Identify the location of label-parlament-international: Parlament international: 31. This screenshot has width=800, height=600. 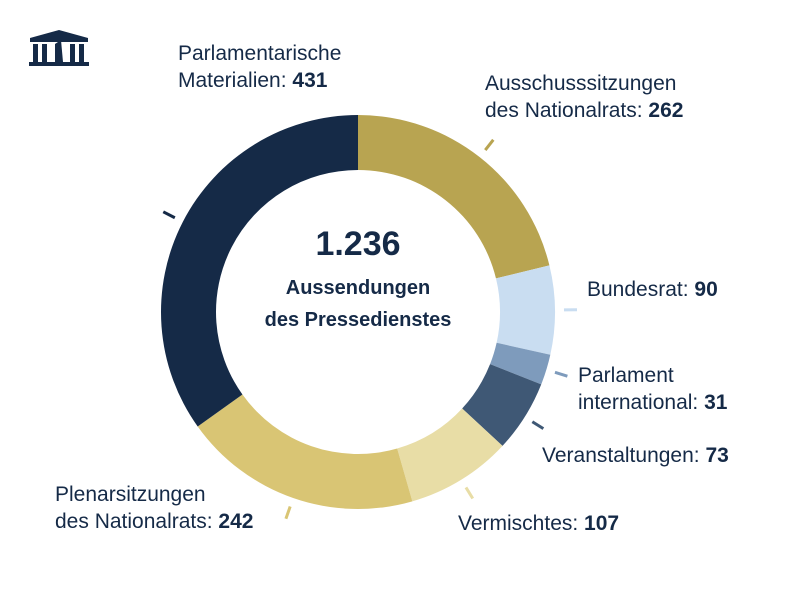
(653, 389).